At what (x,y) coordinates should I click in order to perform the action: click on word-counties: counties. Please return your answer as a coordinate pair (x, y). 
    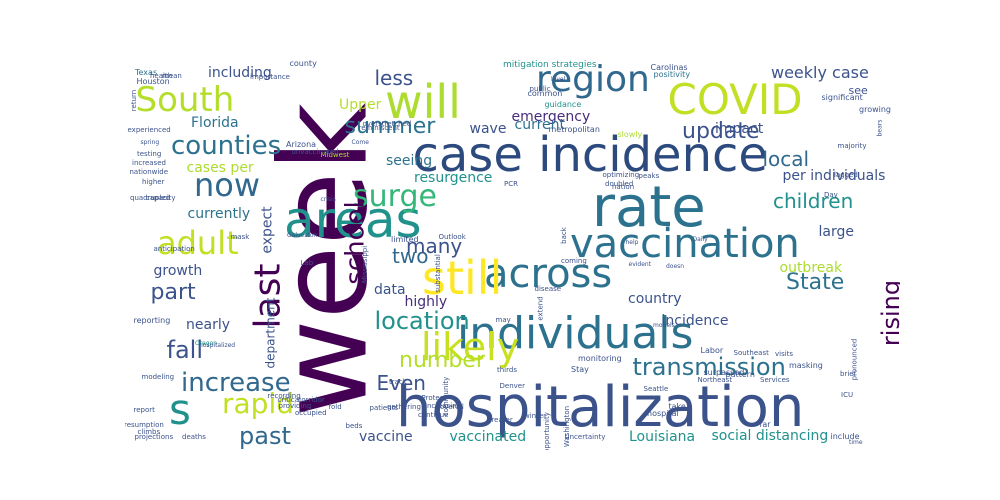
    Looking at the image, I should click on (226, 146).